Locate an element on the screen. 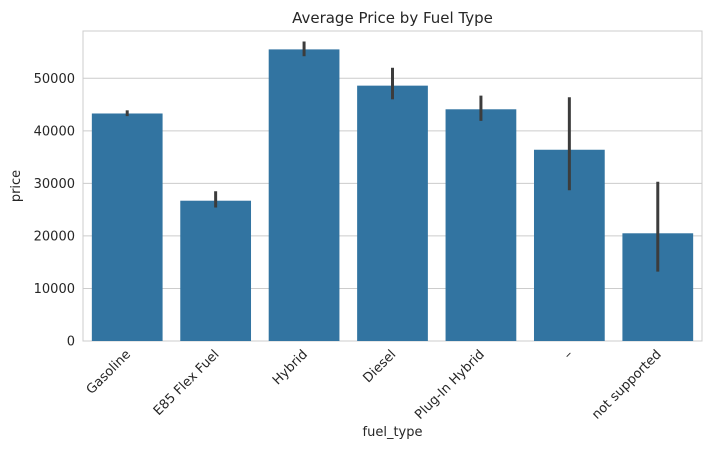  y-axis-label: price is located at coordinates (16, 186).